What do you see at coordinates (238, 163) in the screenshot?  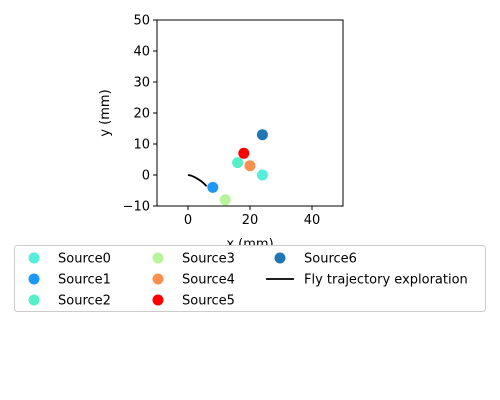 I see `point-source2` at bounding box center [238, 163].